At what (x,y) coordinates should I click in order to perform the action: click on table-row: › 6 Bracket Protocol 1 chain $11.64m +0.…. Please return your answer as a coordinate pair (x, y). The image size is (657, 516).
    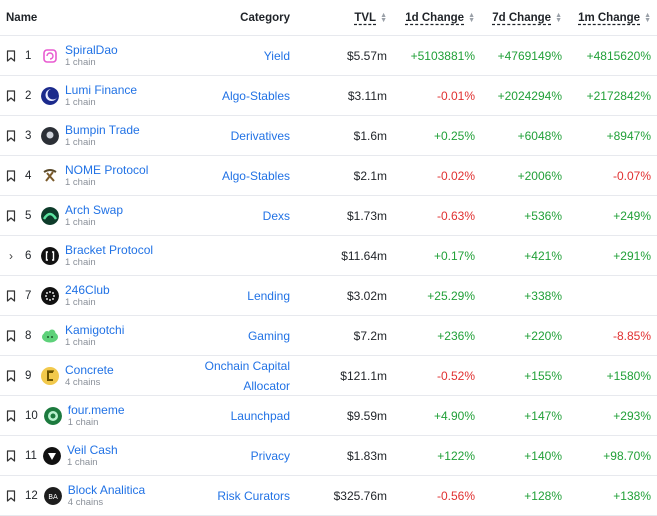
    Looking at the image, I should click on (328, 256).